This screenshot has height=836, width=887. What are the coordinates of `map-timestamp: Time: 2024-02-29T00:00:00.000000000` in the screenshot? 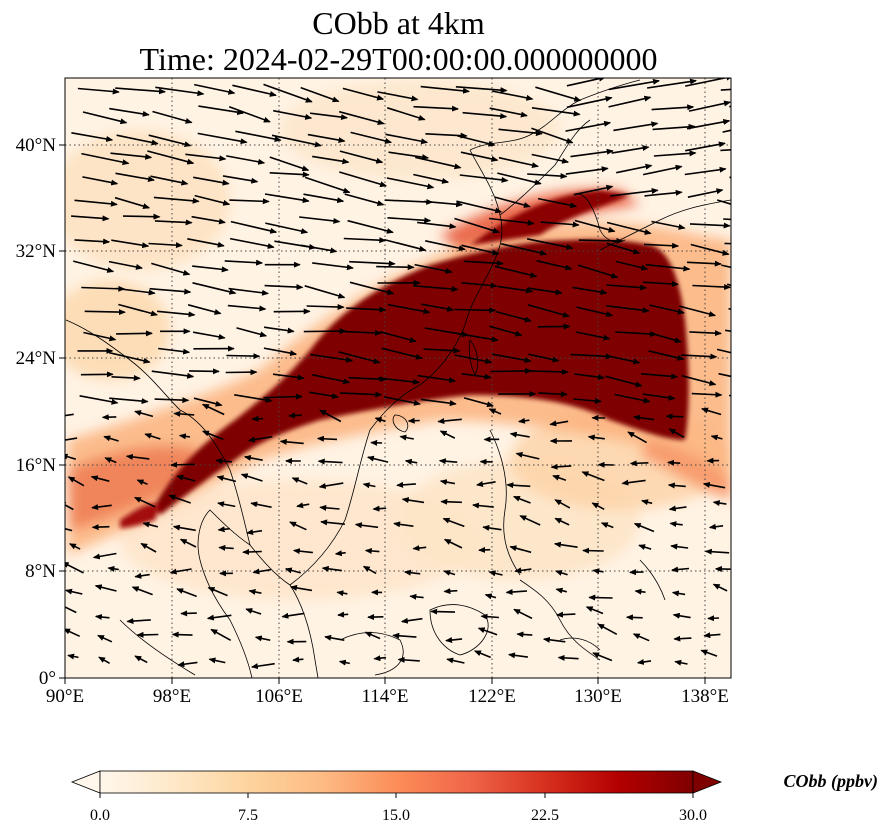 It's located at (398, 59).